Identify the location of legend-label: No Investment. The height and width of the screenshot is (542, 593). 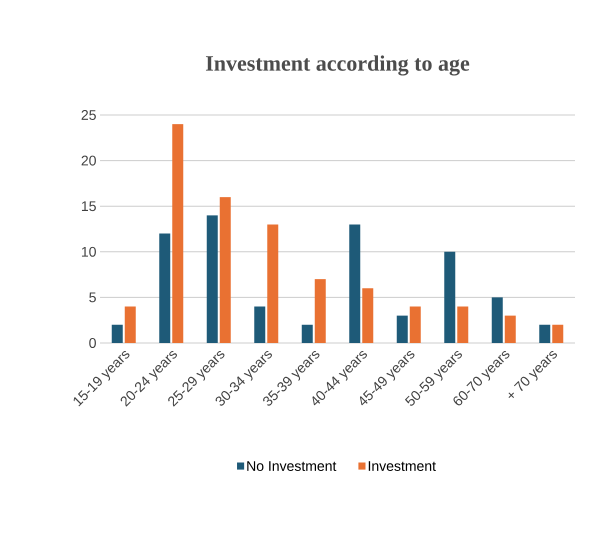
(291, 466).